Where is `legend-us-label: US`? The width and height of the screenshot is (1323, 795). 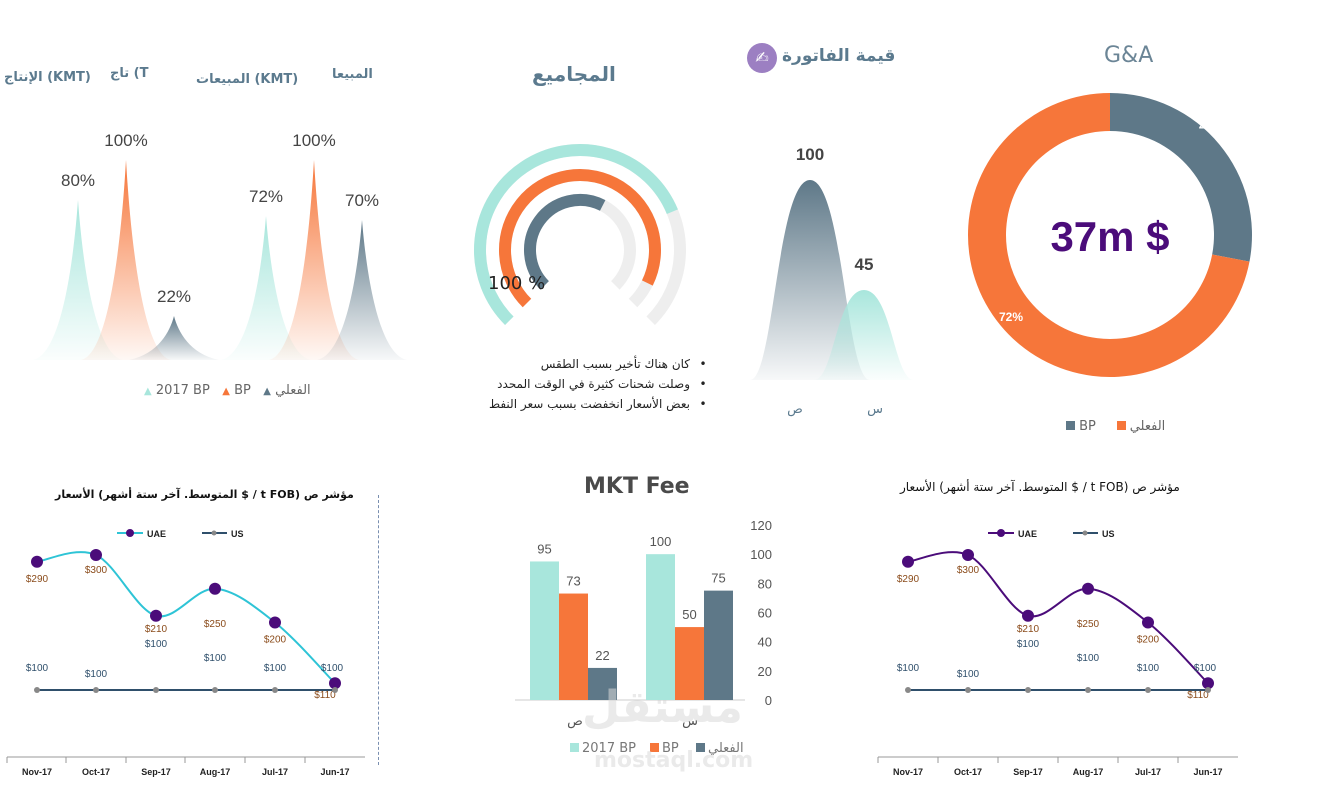
legend-us-label: US is located at coordinates (1108, 534).